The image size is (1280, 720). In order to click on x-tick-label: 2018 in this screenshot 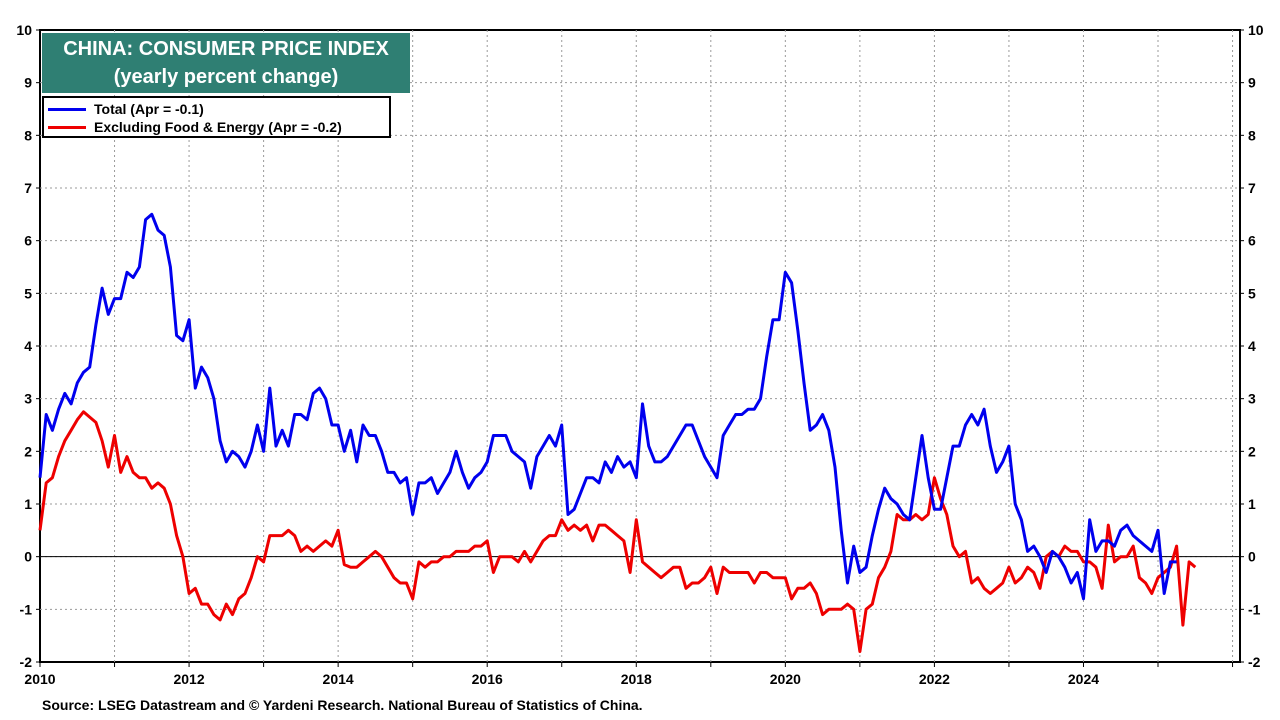, I will do `click(636, 679)`.